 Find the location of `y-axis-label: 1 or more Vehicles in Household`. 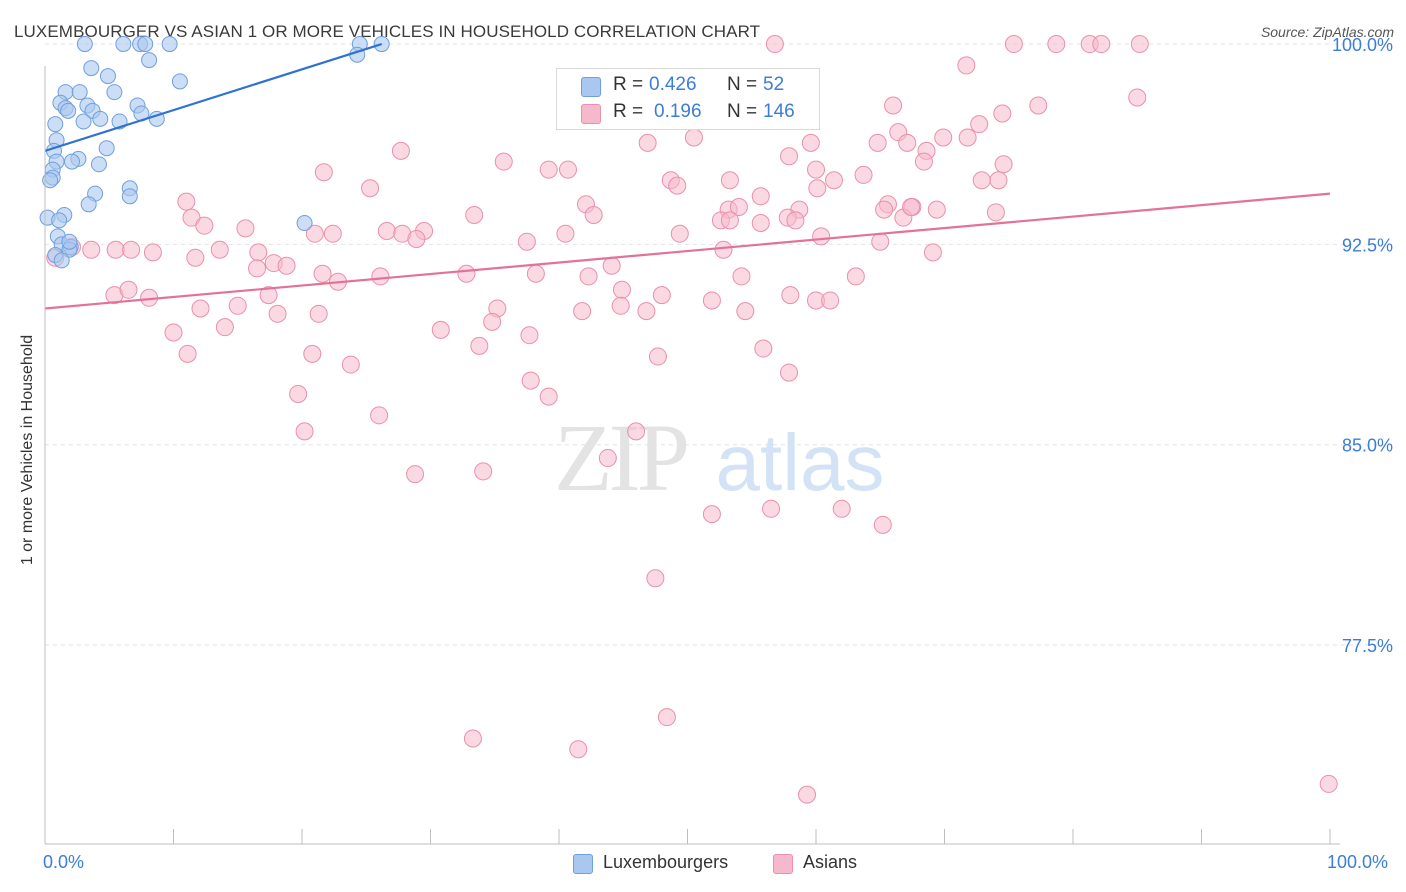

y-axis-label: 1 or more Vehicles in Household is located at coordinates (27, 450).